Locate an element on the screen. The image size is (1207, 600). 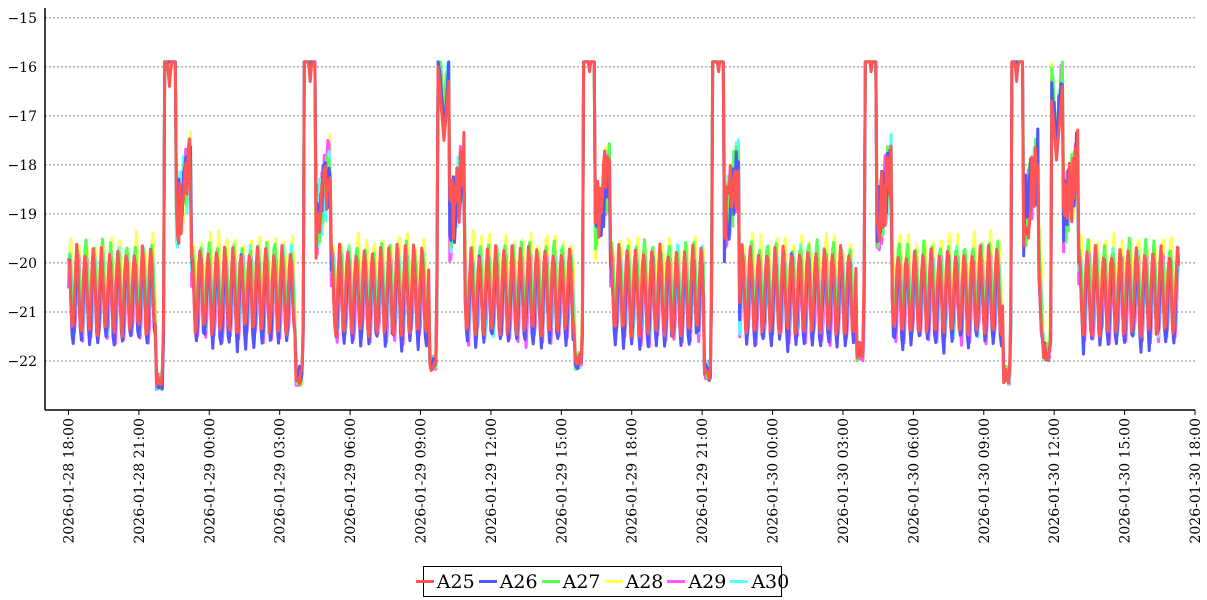
x-tick-label: 2026-01-30 18:00 is located at coordinates (1196, 481).